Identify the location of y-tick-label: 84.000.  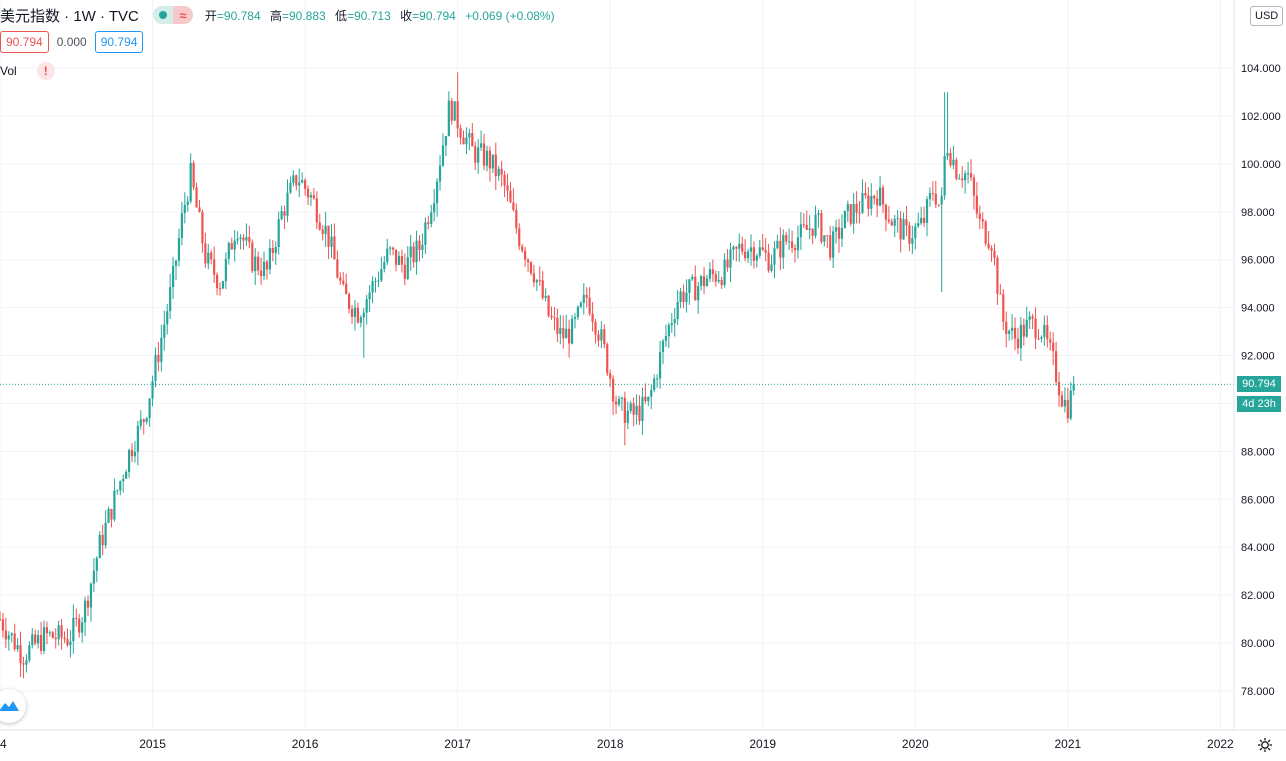
(1258, 548).